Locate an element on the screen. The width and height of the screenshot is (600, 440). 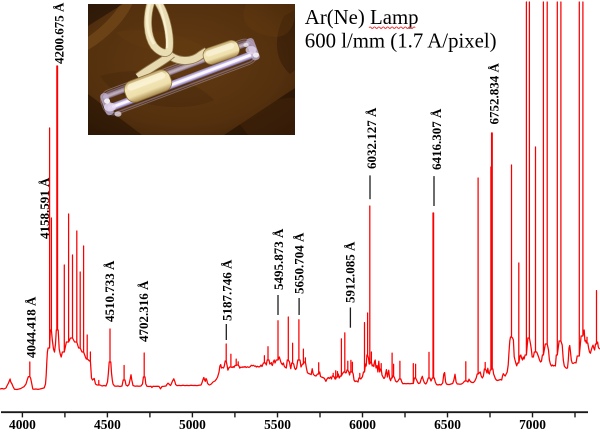
svg-text: 7000 is located at coordinates (532, 424).